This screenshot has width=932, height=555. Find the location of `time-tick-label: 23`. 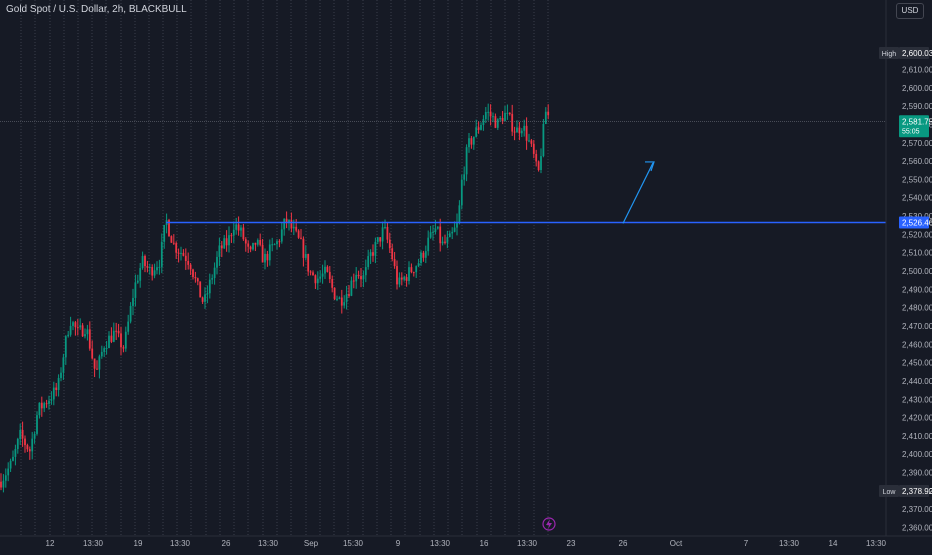

time-tick-label: 23 is located at coordinates (571, 543).